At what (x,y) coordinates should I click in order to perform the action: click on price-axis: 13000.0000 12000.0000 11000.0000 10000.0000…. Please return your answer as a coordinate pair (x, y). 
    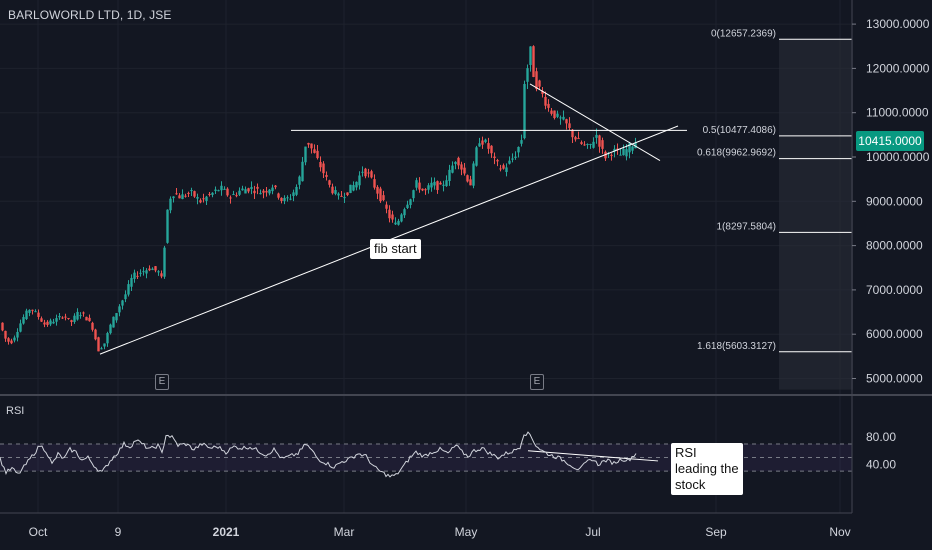
    Looking at the image, I should click on (891, 201).